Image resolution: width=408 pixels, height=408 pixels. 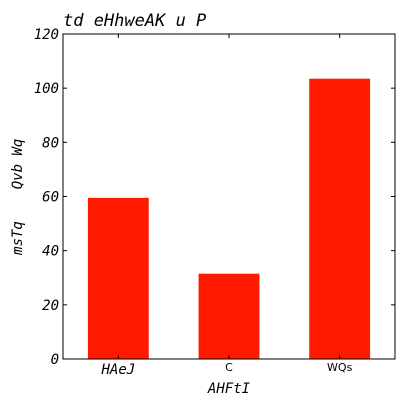 I want to click on x-tick-label-wqs: WQs, so click(x=340, y=367).